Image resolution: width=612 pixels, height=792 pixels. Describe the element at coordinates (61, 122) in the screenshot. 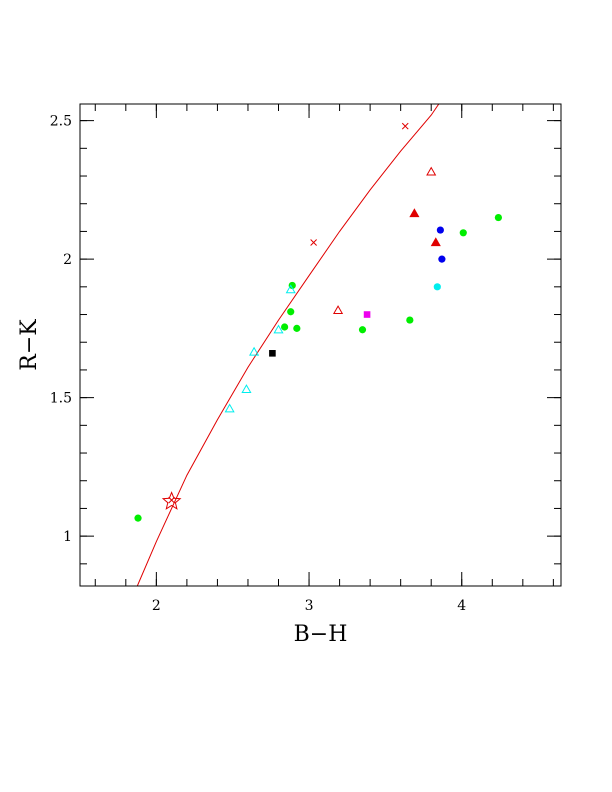

I see `y-tick-label: 2.5` at that location.